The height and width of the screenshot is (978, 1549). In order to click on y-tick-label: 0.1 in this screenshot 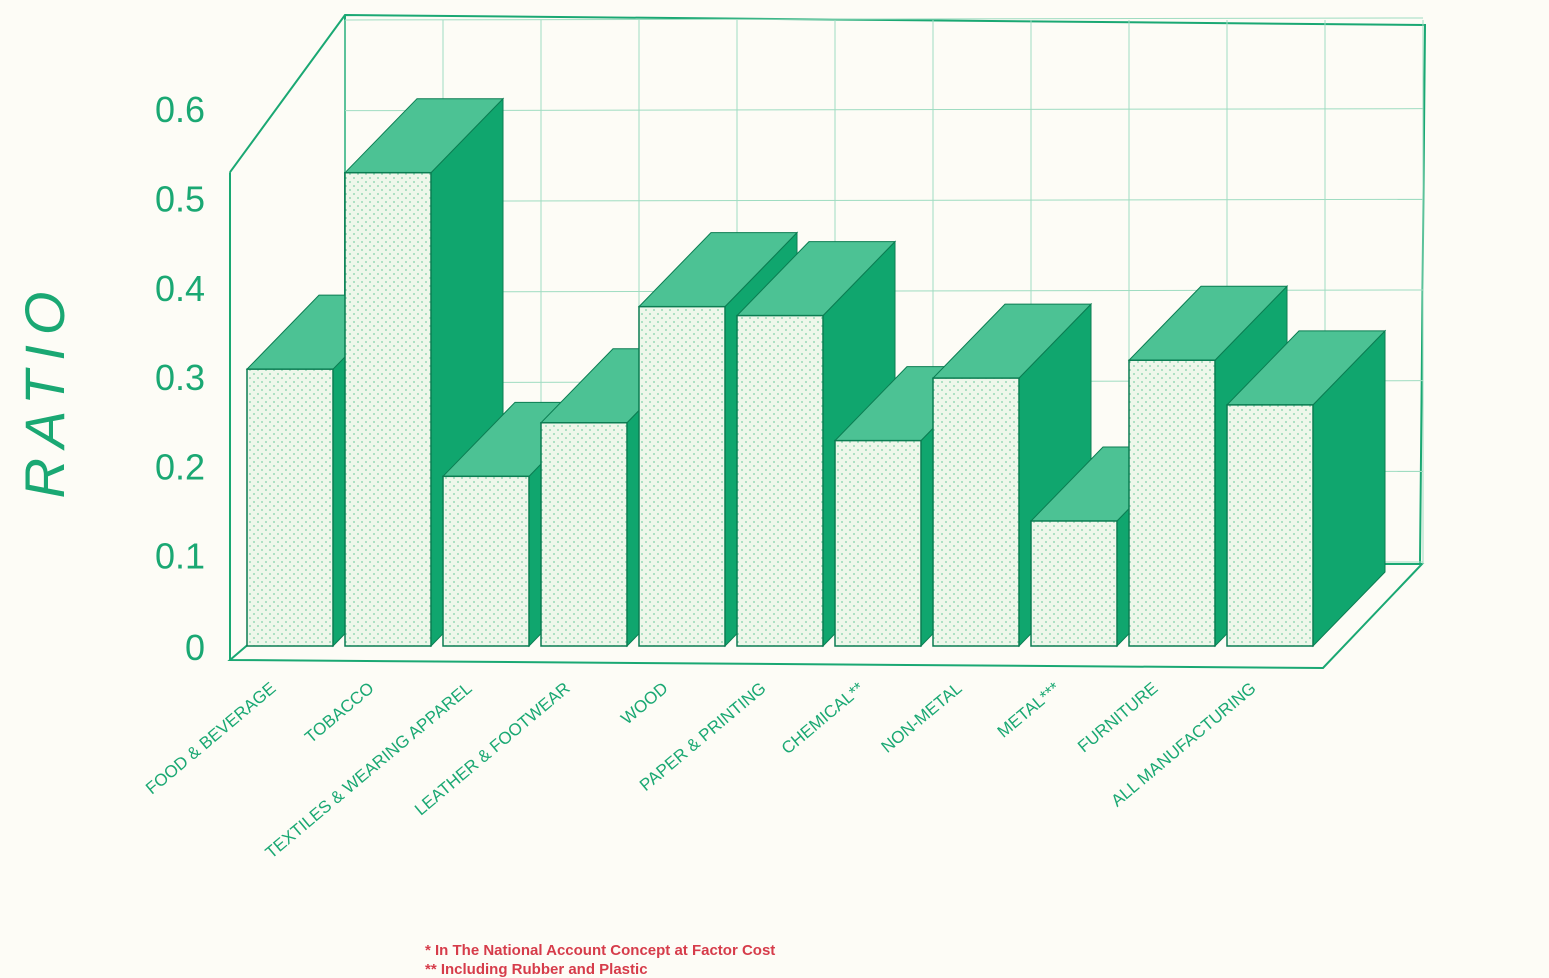, I will do `click(180, 556)`.